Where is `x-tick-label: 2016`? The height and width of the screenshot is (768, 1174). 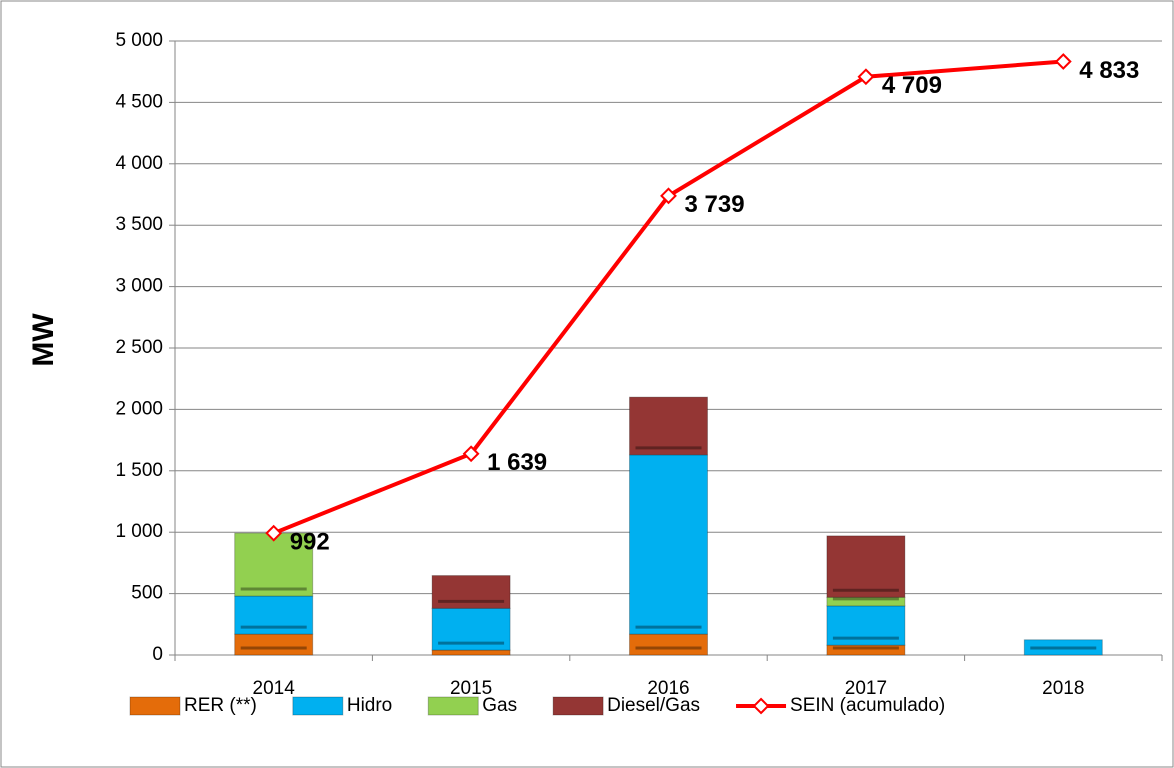 x-tick-label: 2016 is located at coordinates (668, 688).